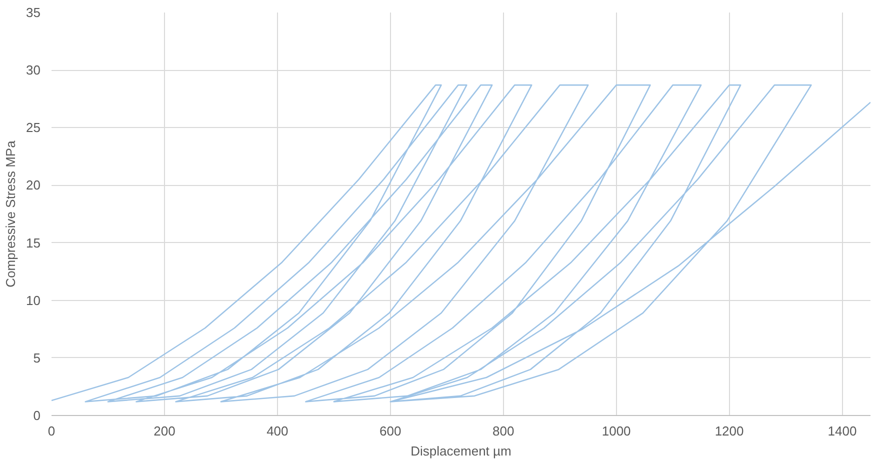 The width and height of the screenshot is (874, 461). Describe the element at coordinates (277, 431) in the screenshot. I see `x-tick-label: 400` at that location.